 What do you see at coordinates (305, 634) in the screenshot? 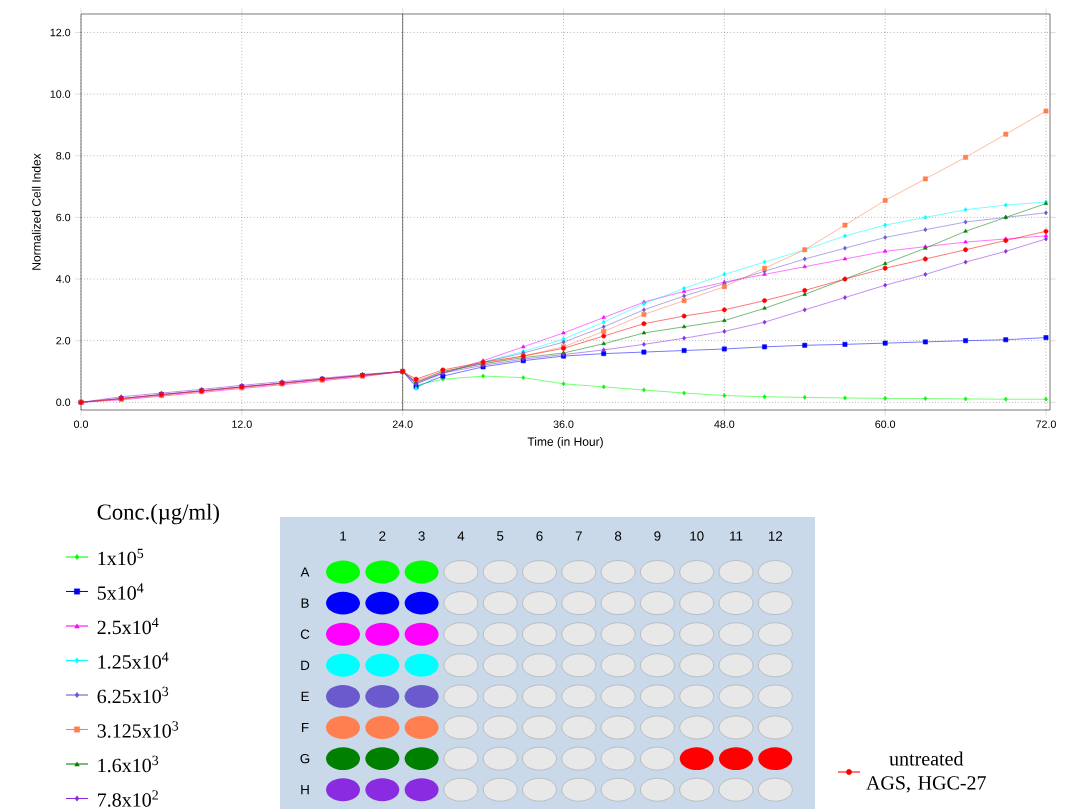
I see `text: C` at bounding box center [305, 634].